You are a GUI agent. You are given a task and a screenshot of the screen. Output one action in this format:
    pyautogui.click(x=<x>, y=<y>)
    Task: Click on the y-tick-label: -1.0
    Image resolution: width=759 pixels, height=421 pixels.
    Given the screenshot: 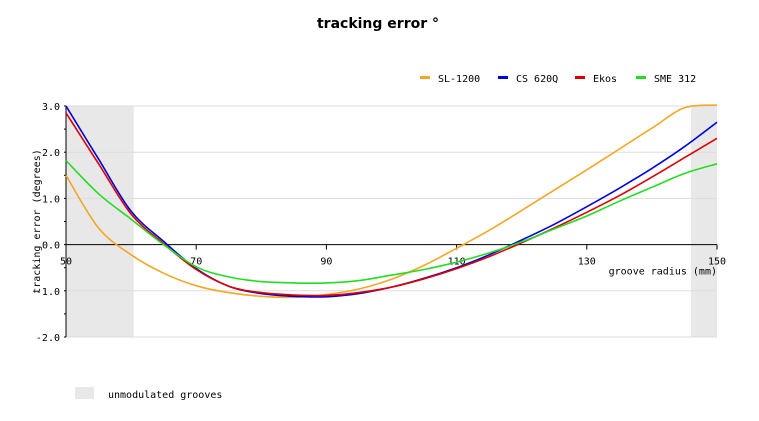 What is the action you would take?
    pyautogui.click(x=48, y=292)
    